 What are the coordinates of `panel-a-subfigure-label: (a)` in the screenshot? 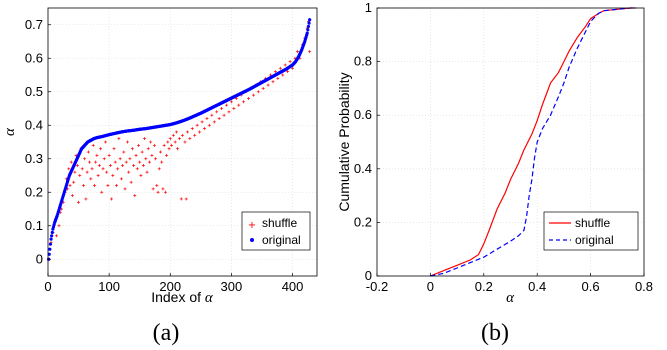 It's located at (166, 333).